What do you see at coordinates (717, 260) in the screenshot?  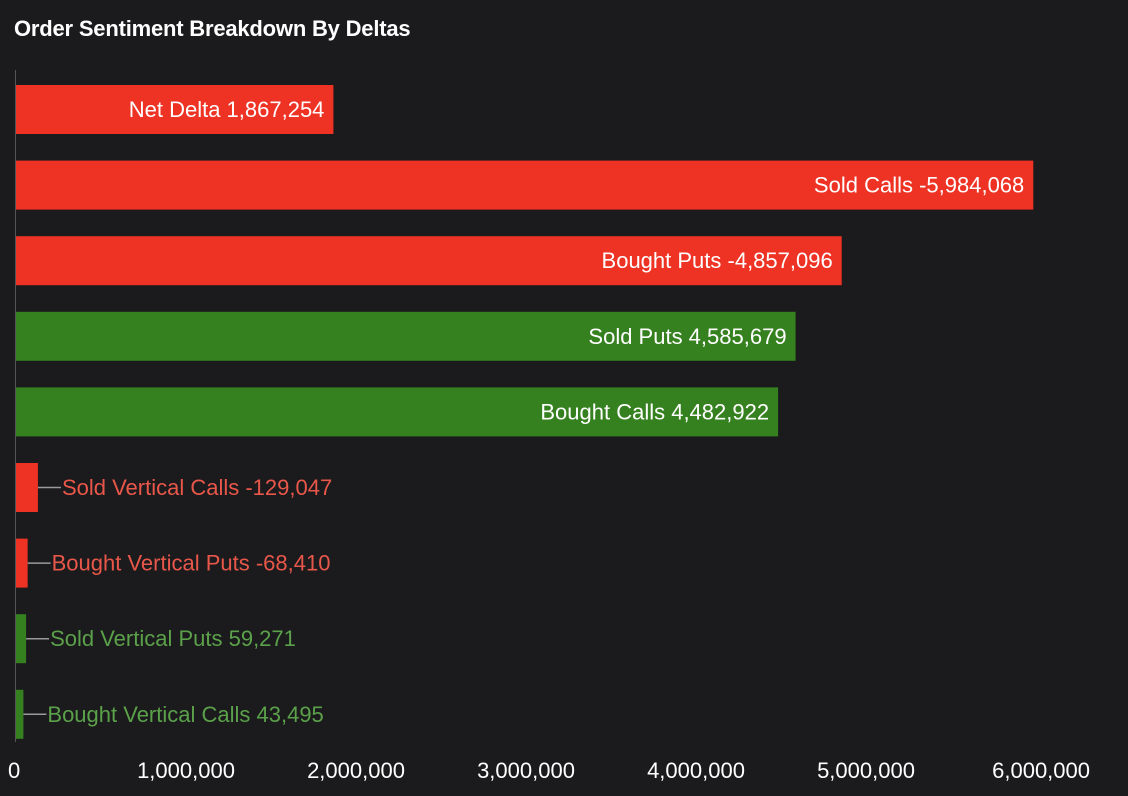 I see `bar-label-3: Bought Puts -4,857,096` at bounding box center [717, 260].